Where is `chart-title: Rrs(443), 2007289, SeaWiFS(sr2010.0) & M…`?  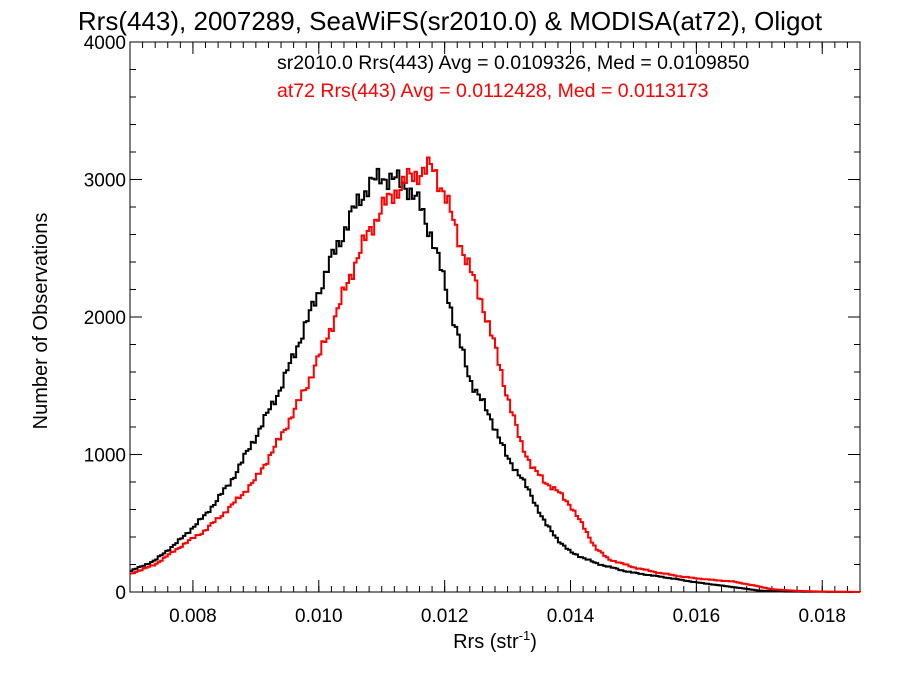
chart-title: Rrs(443), 2007289, SeaWiFS(sr2010.0) & M… is located at coordinates (450, 21).